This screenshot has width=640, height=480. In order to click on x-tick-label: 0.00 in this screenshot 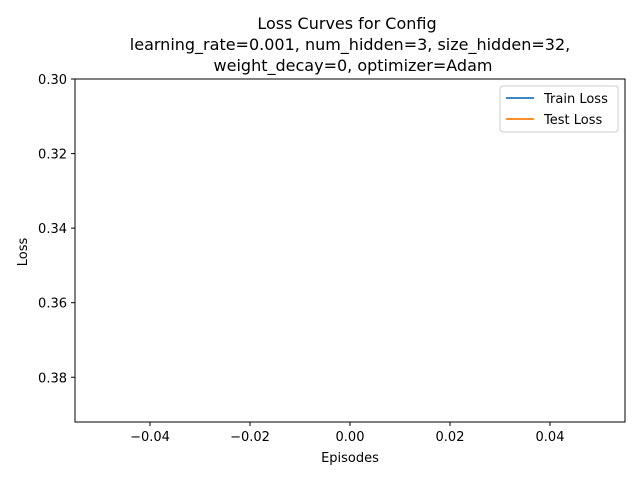, I will do `click(350, 437)`.